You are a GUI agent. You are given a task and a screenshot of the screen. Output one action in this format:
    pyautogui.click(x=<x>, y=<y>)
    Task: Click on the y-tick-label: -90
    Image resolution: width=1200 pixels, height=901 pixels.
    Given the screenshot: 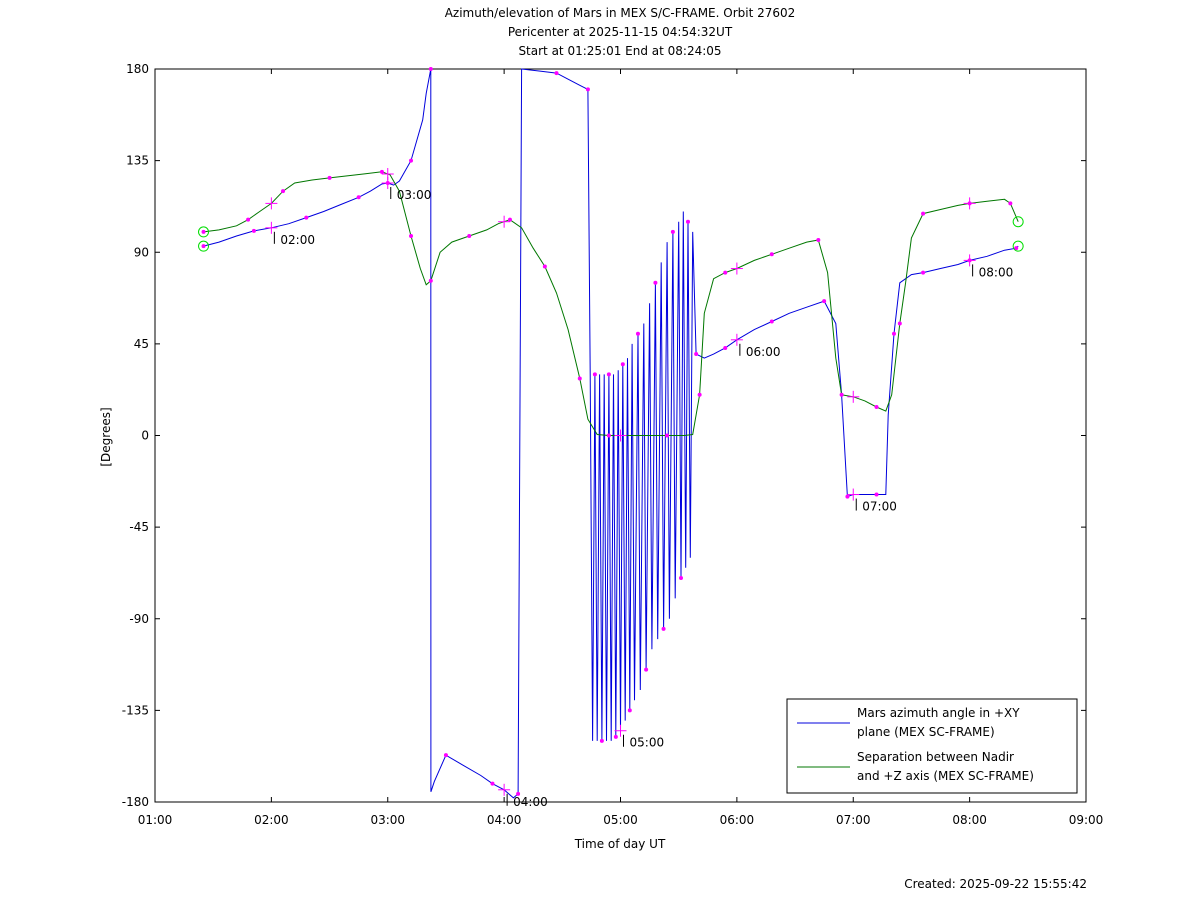 What is the action you would take?
    pyautogui.click(x=139, y=619)
    